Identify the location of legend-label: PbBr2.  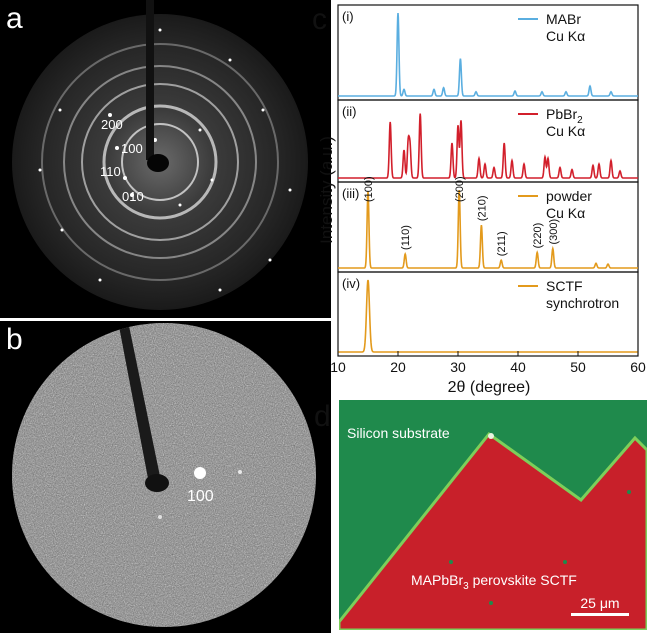
(564, 116).